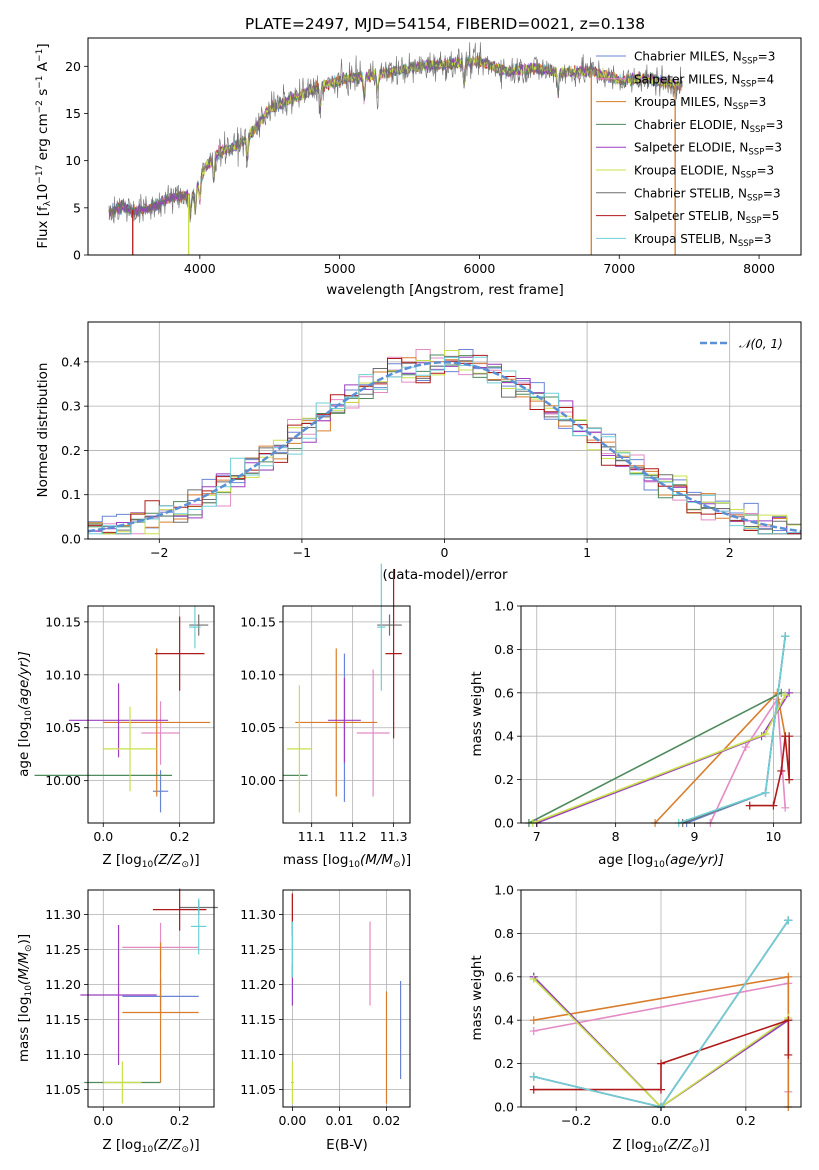 The width and height of the screenshot is (819, 1170). What do you see at coordinates (587, 552) in the screenshot?
I see `x-tick-label: 1` at bounding box center [587, 552].